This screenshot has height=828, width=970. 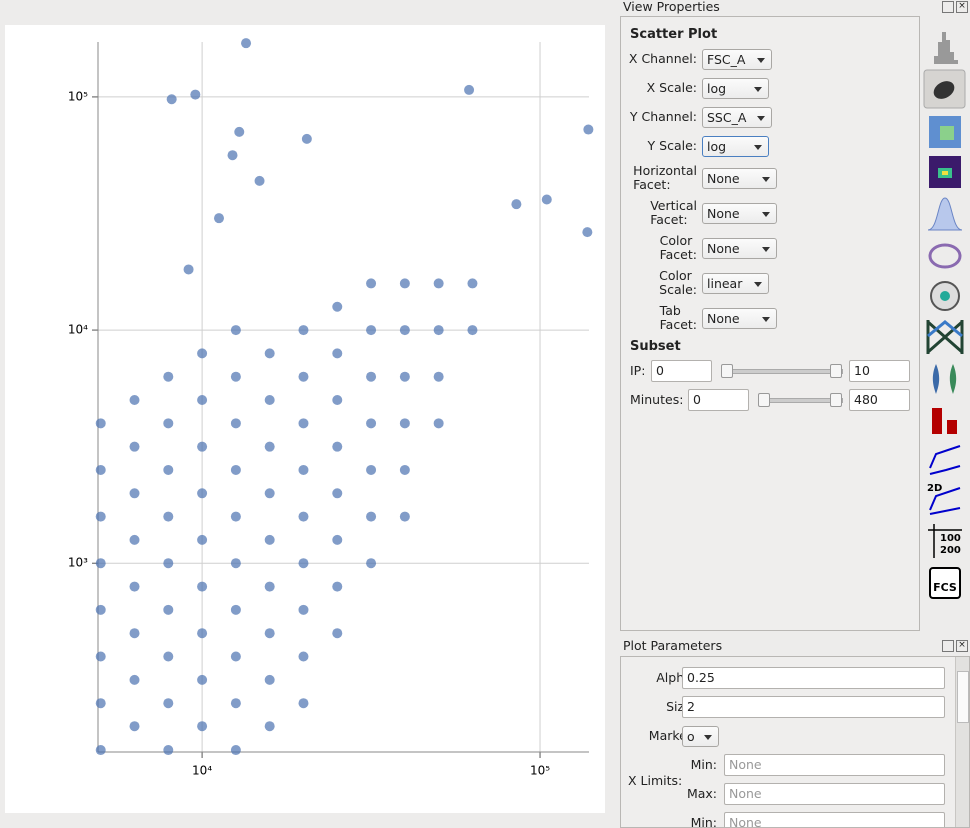 I want to click on field-label: X Scale:, so click(x=661, y=88).